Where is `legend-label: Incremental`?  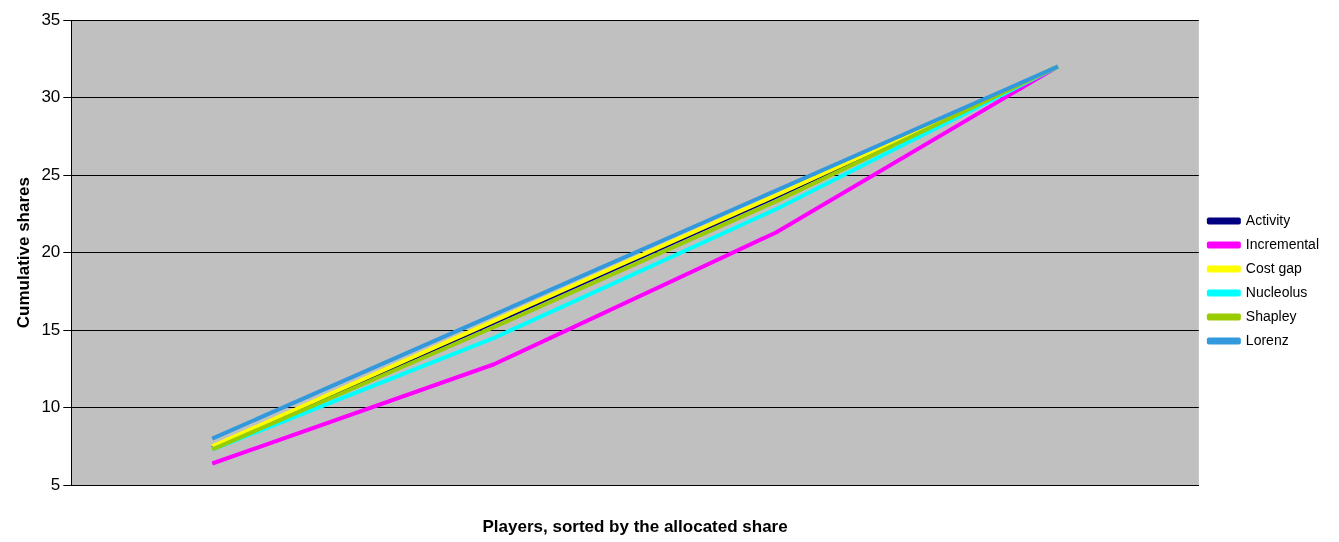
legend-label: Incremental is located at coordinates (1282, 243).